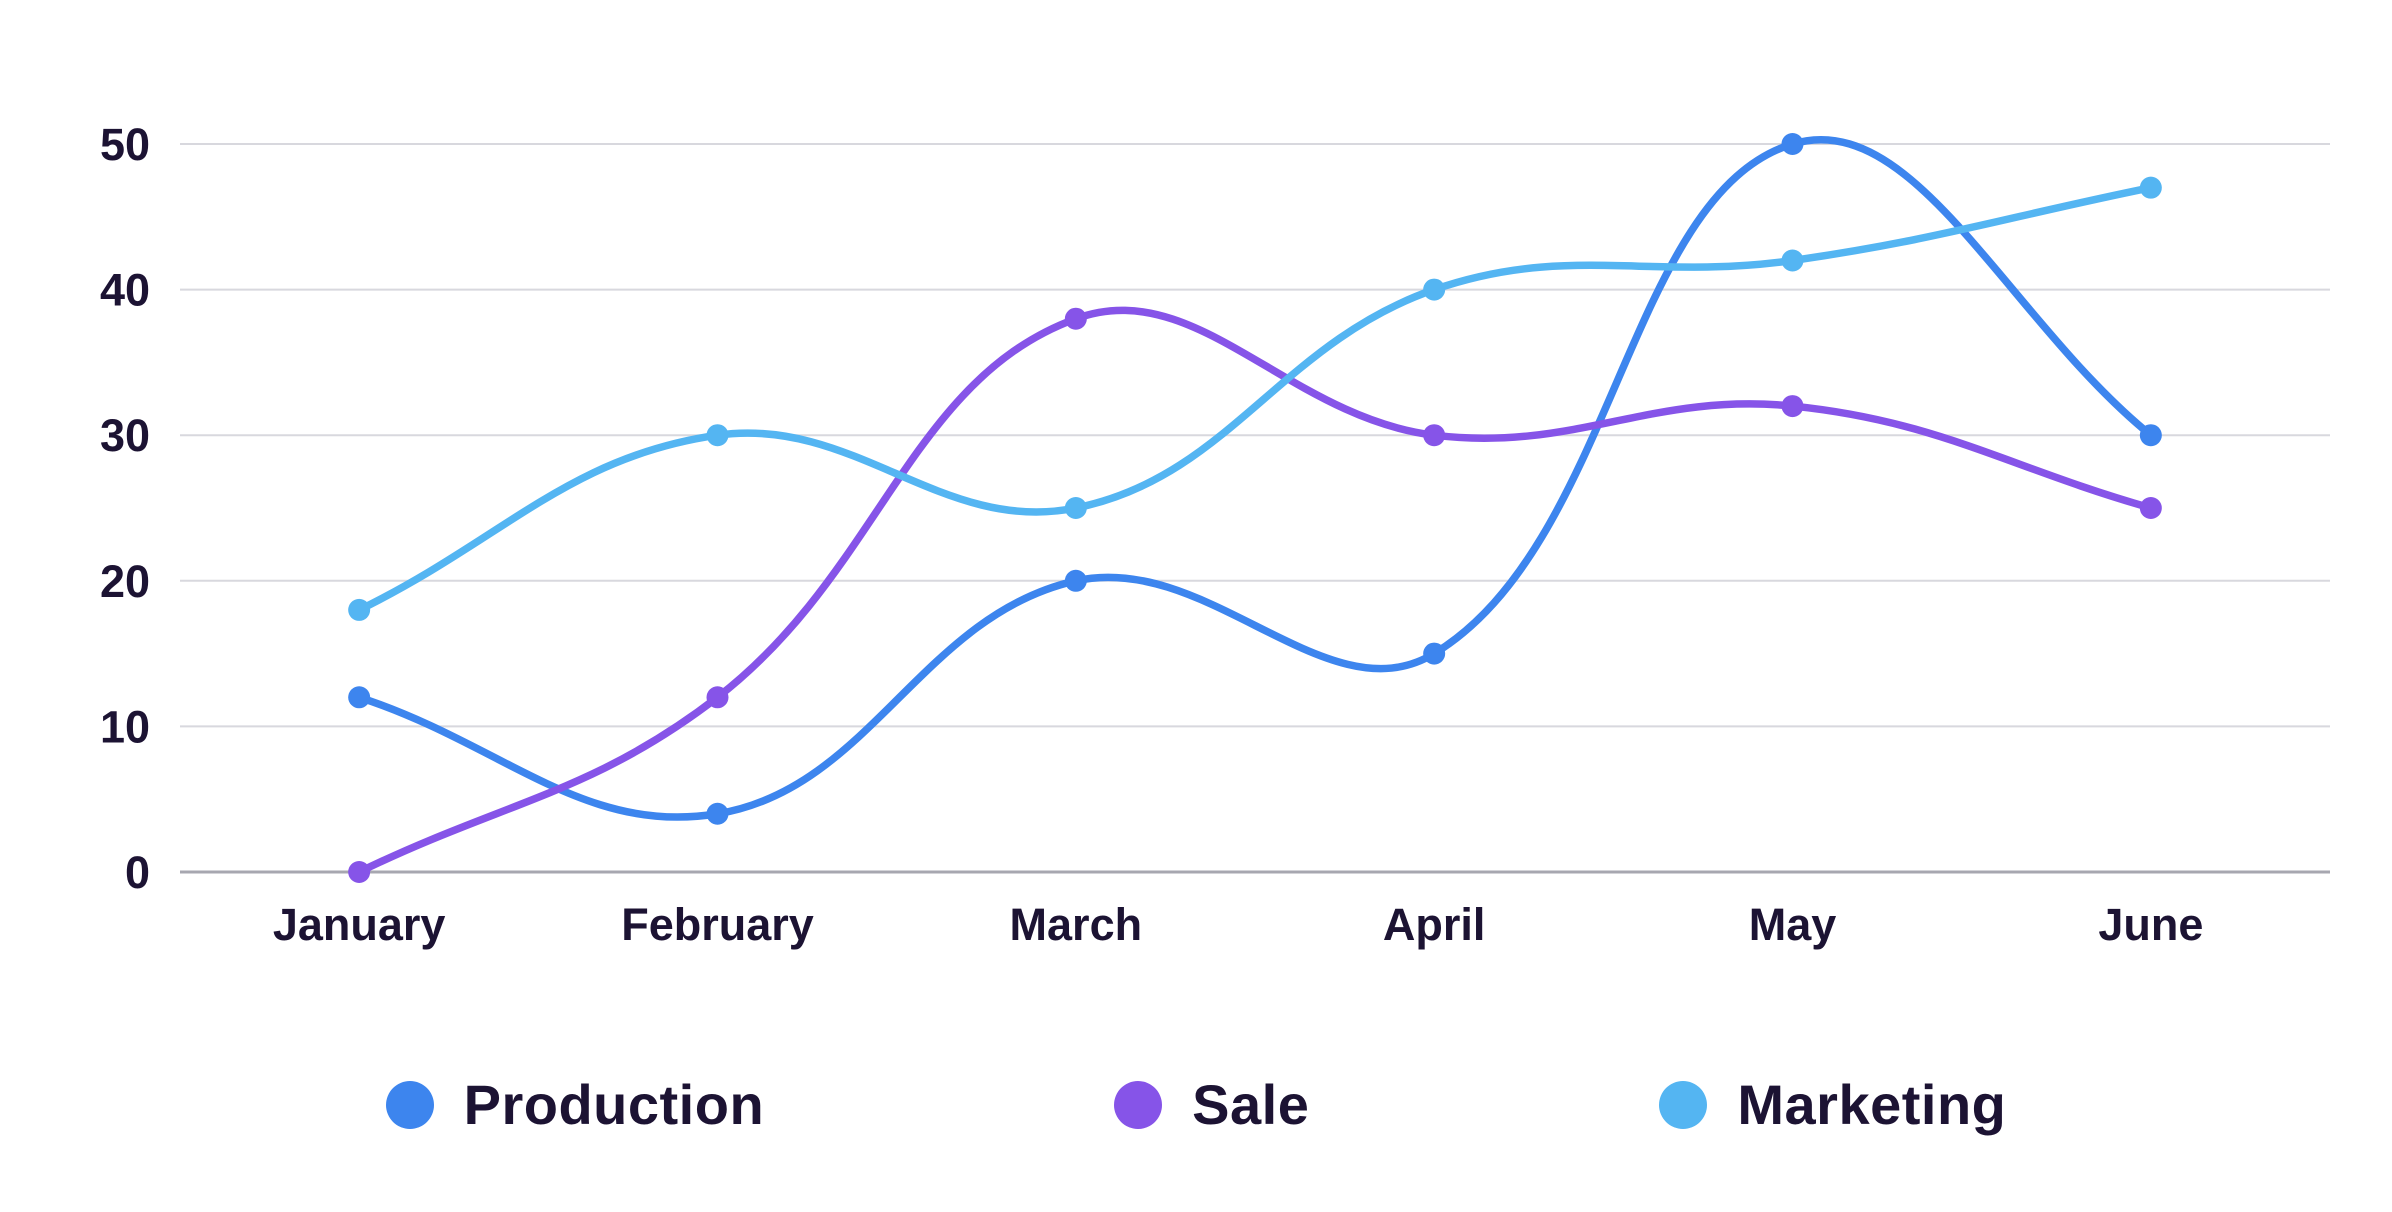 Image resolution: width=2392 pixels, height=1212 pixels. I want to click on y-tick-label-30: 30, so click(125, 435).